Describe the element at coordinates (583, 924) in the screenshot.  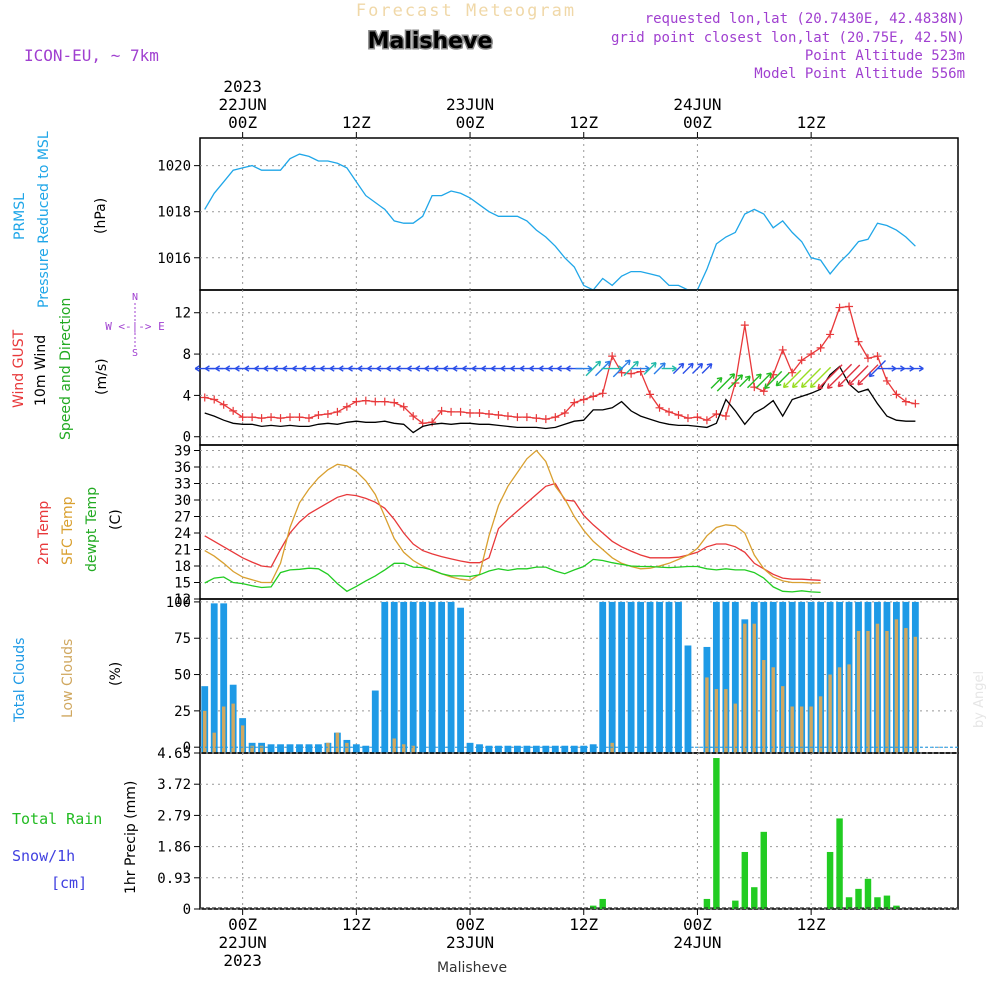
I see `bottom-hour-label: 12Z` at that location.